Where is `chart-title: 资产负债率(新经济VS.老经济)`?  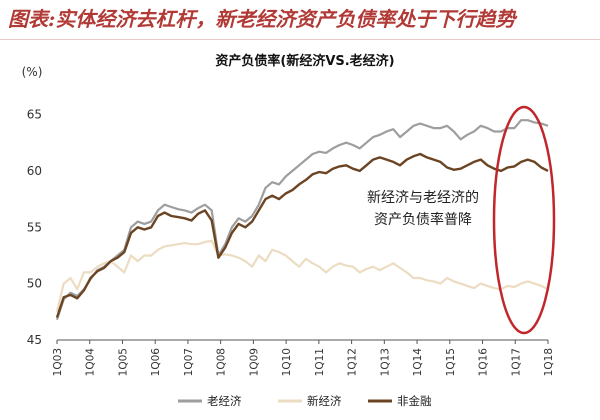
chart-title: 资产负债率(新经济VS.老经济) is located at coordinates (304, 61).